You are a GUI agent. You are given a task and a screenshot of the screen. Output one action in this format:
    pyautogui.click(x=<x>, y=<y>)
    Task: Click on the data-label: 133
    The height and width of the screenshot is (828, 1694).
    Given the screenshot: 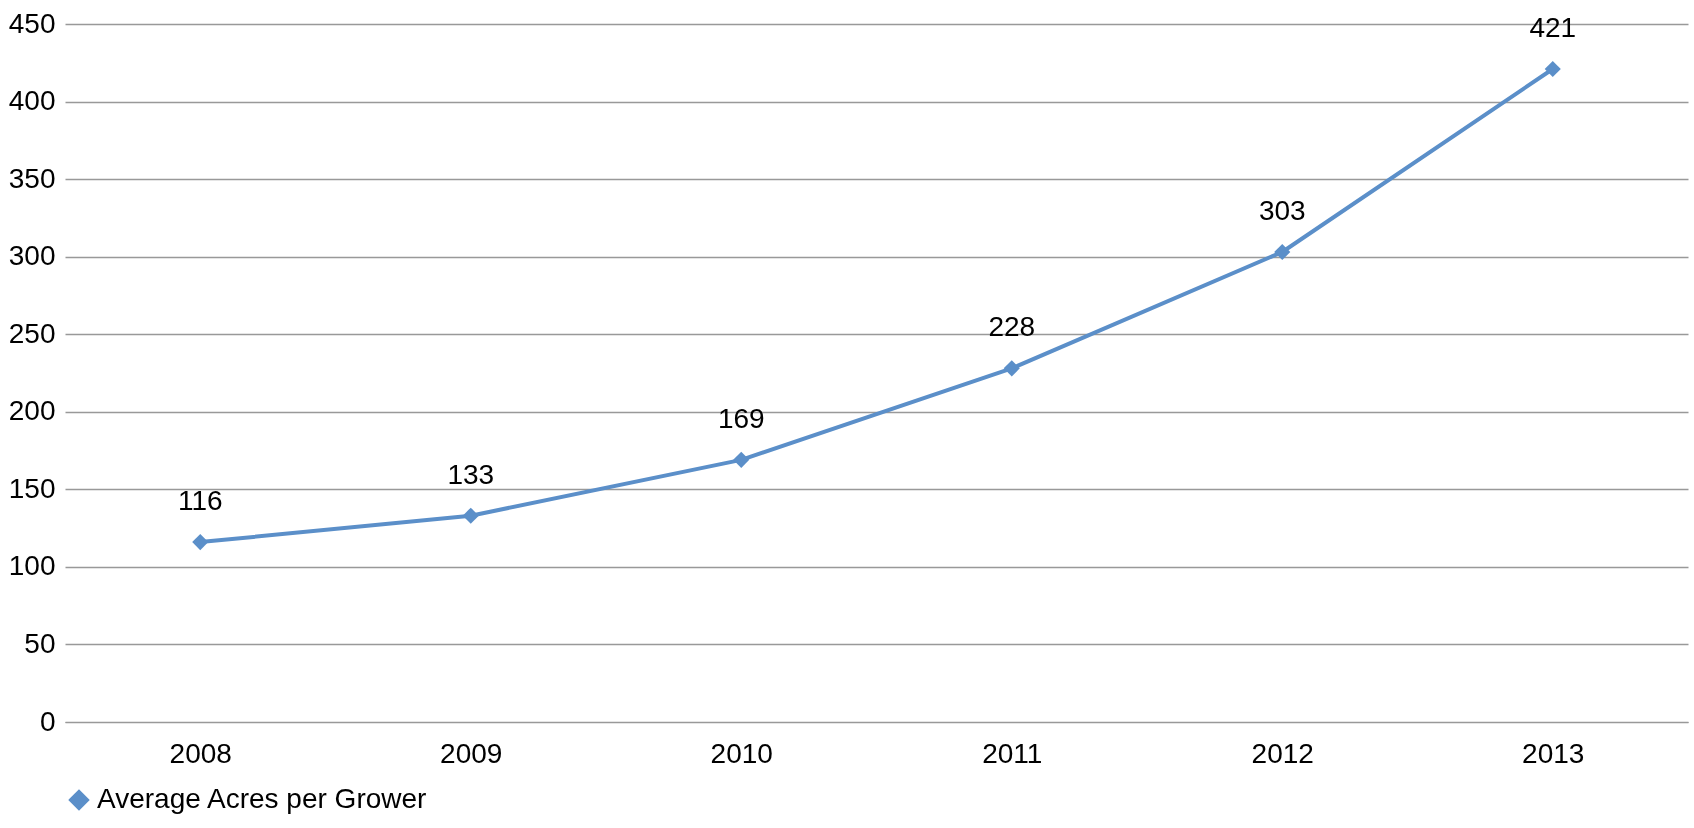 What is the action you would take?
    pyautogui.click(x=471, y=474)
    